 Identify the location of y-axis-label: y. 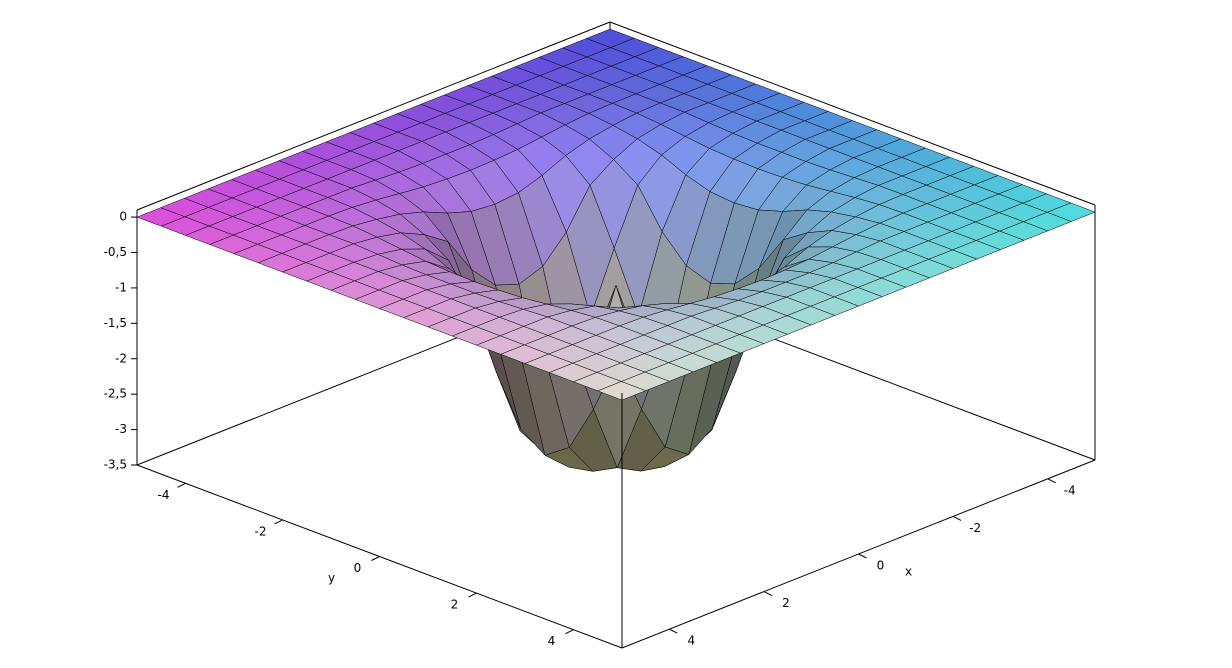
(331, 578).